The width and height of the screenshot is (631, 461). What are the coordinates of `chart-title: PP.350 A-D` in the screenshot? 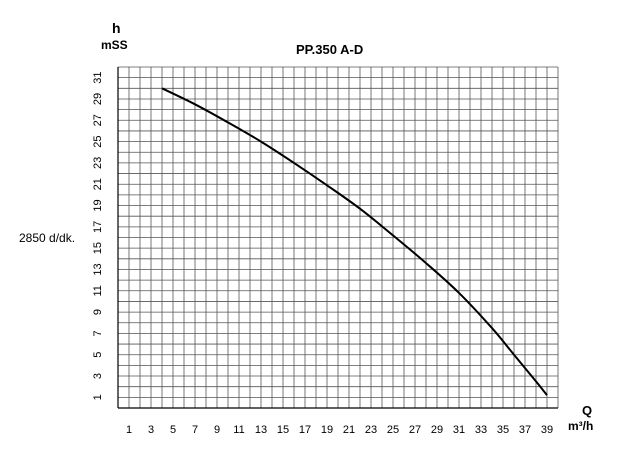 It's located at (330, 49).